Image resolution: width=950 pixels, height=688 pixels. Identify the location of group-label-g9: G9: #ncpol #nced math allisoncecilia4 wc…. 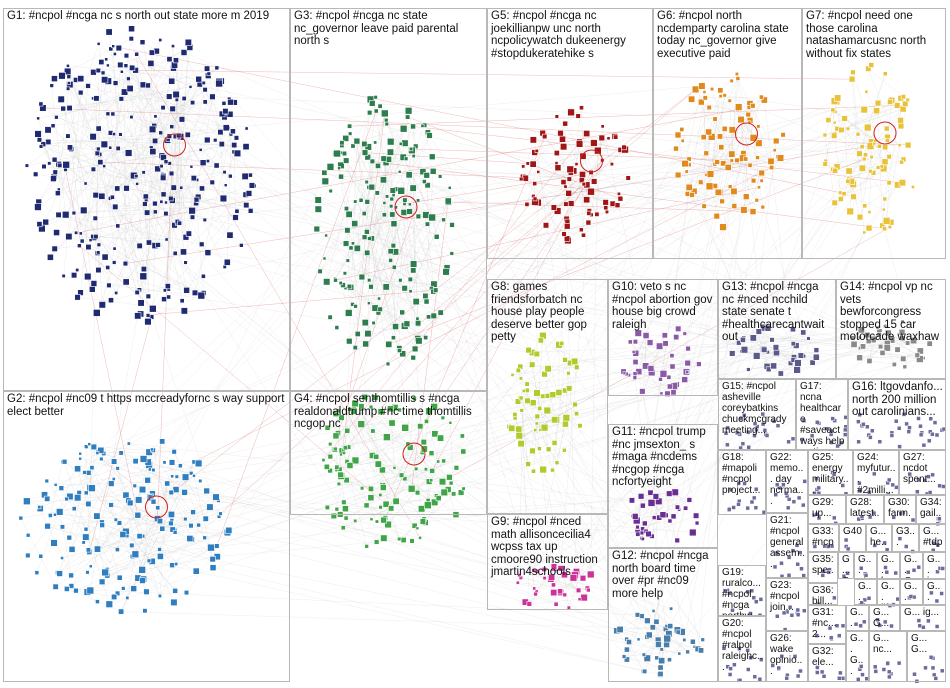
(546, 547).